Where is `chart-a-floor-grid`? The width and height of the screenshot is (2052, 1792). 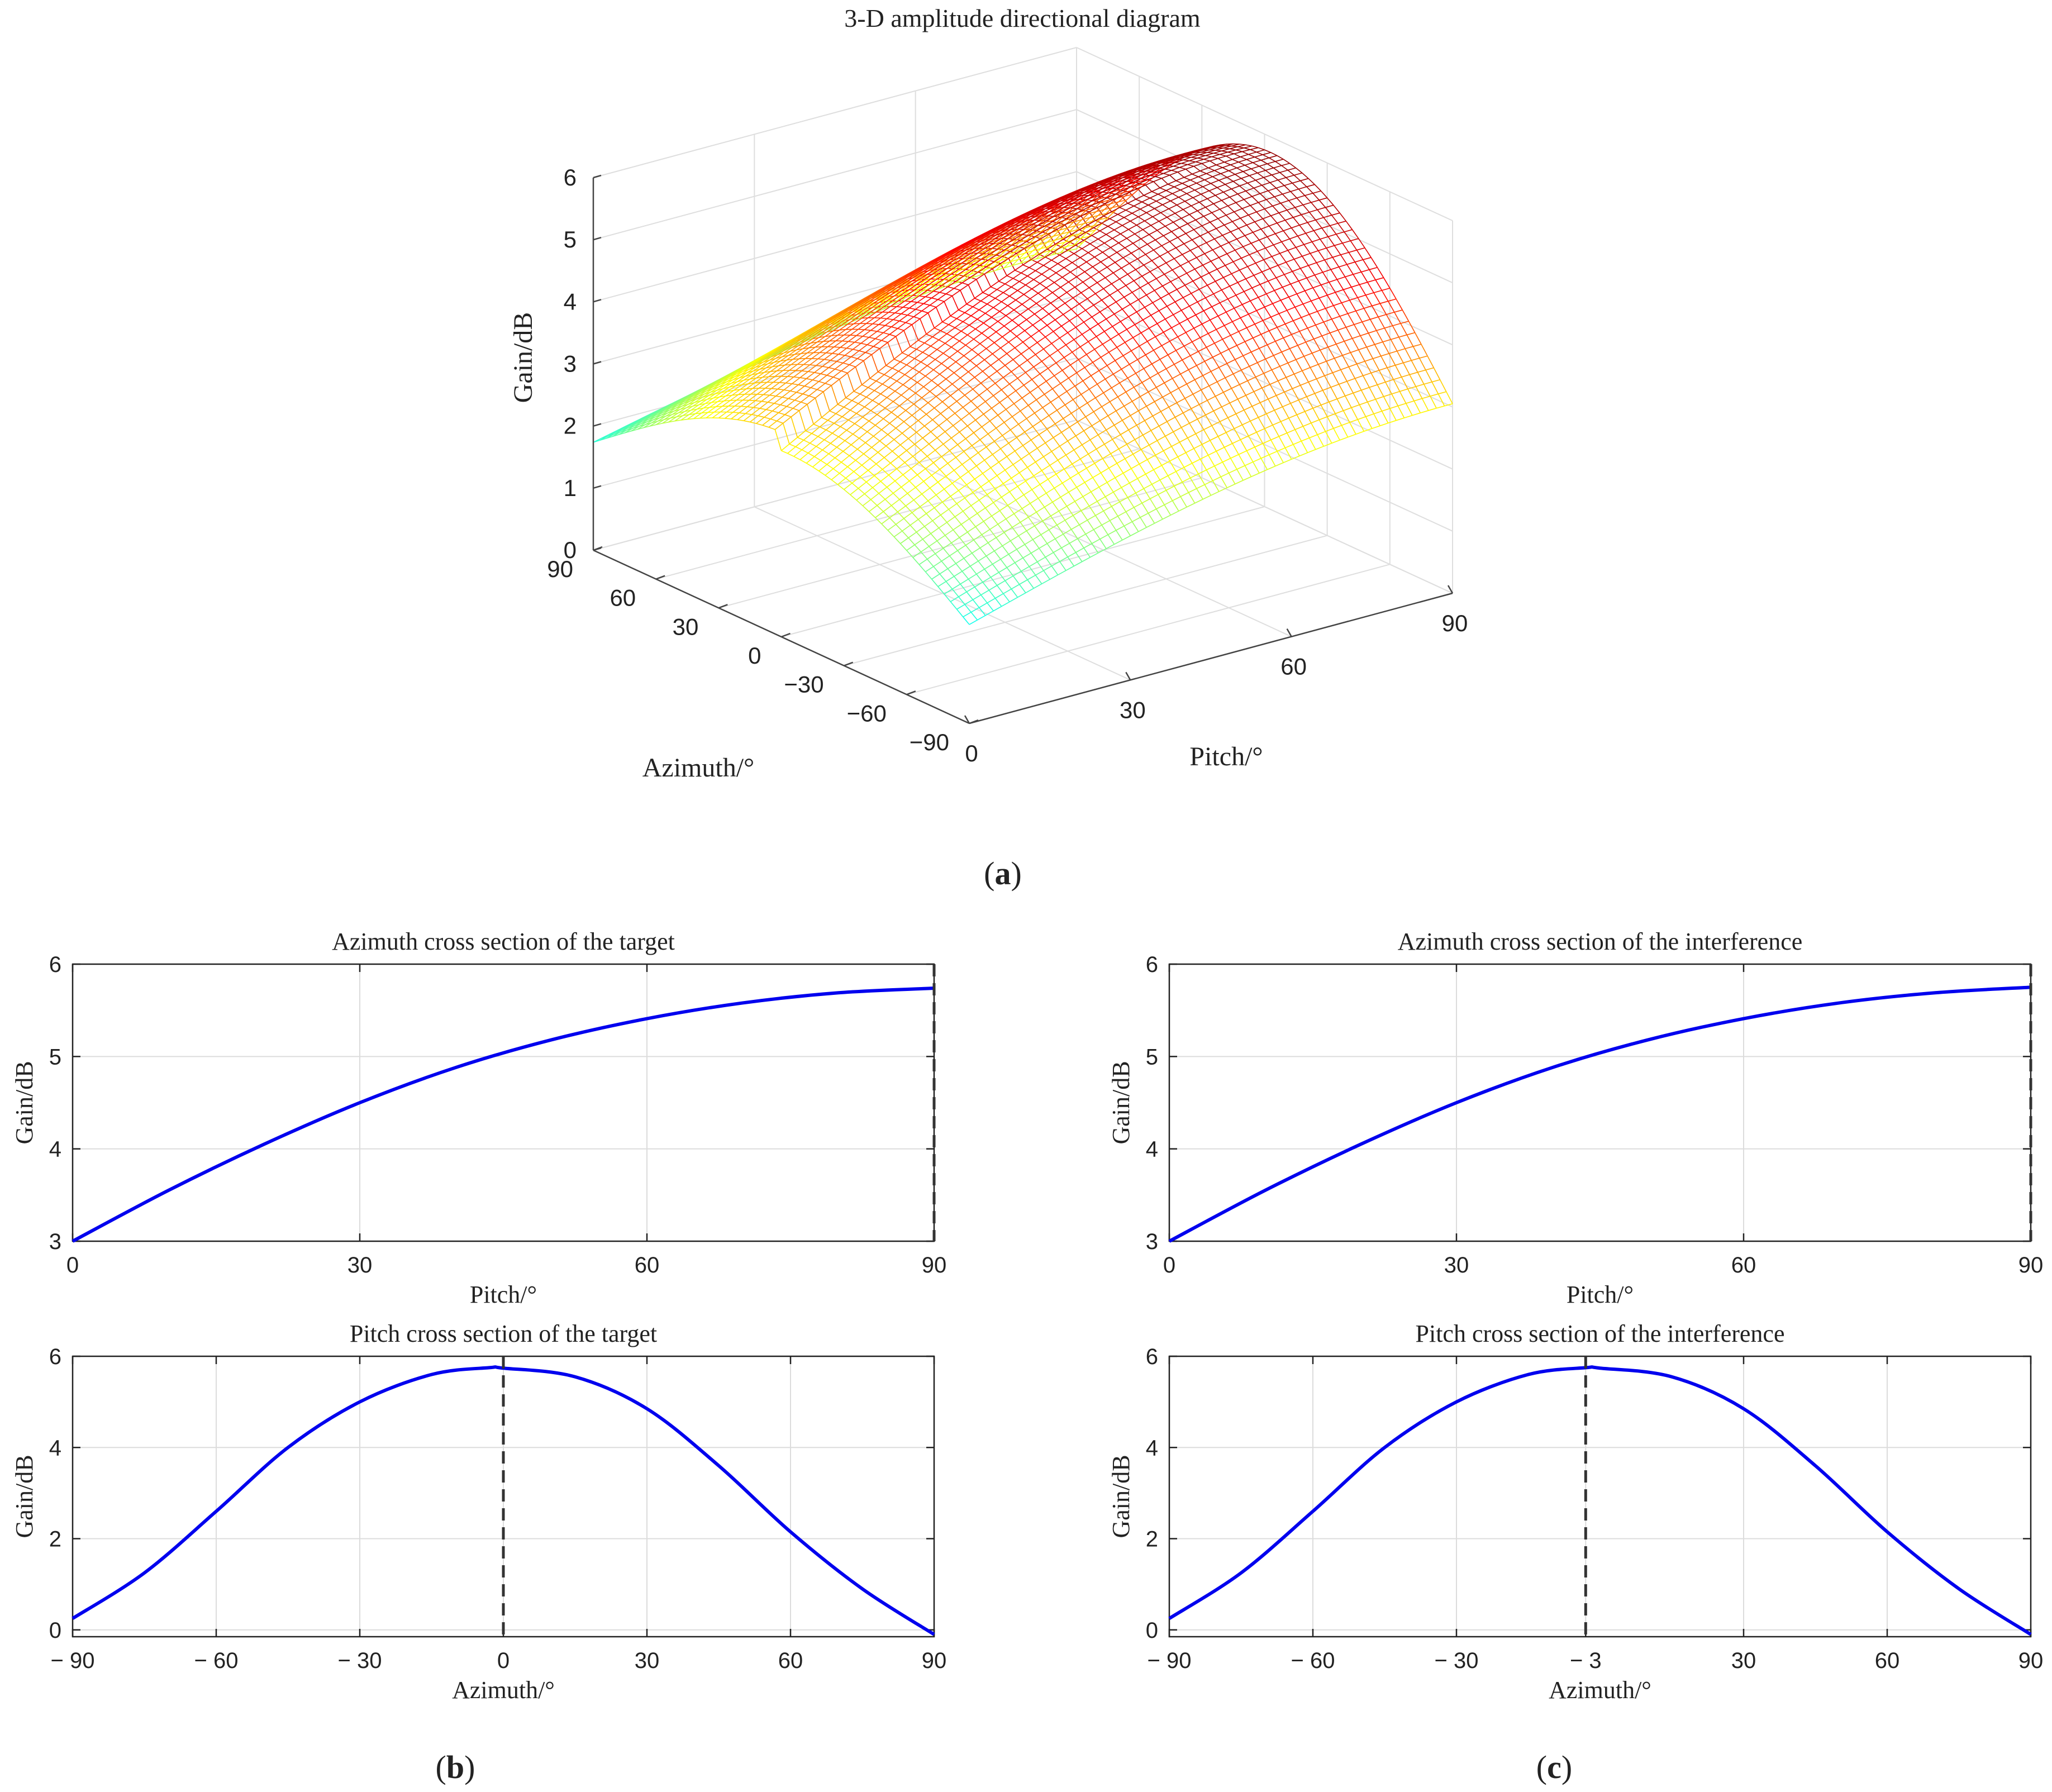 chart-a-floor-grid is located at coordinates (1085, 600).